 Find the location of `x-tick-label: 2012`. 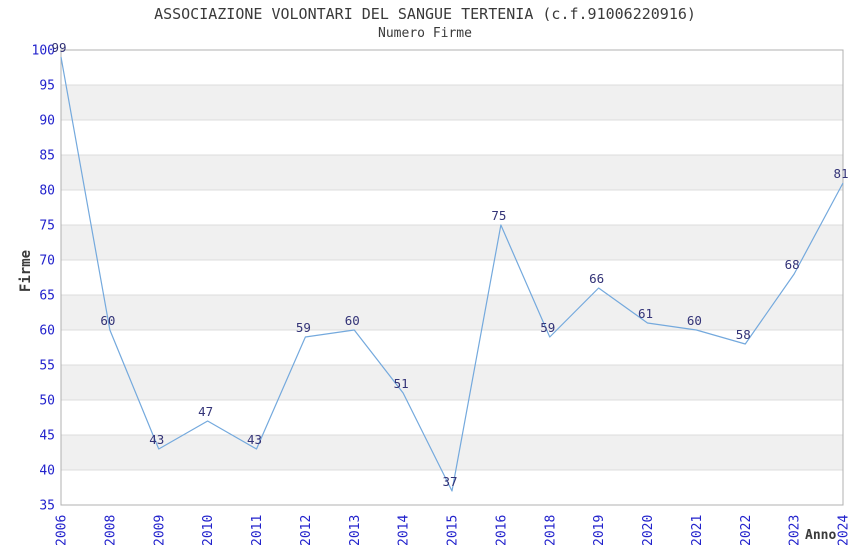

x-tick-label: 2012 is located at coordinates (306, 530).